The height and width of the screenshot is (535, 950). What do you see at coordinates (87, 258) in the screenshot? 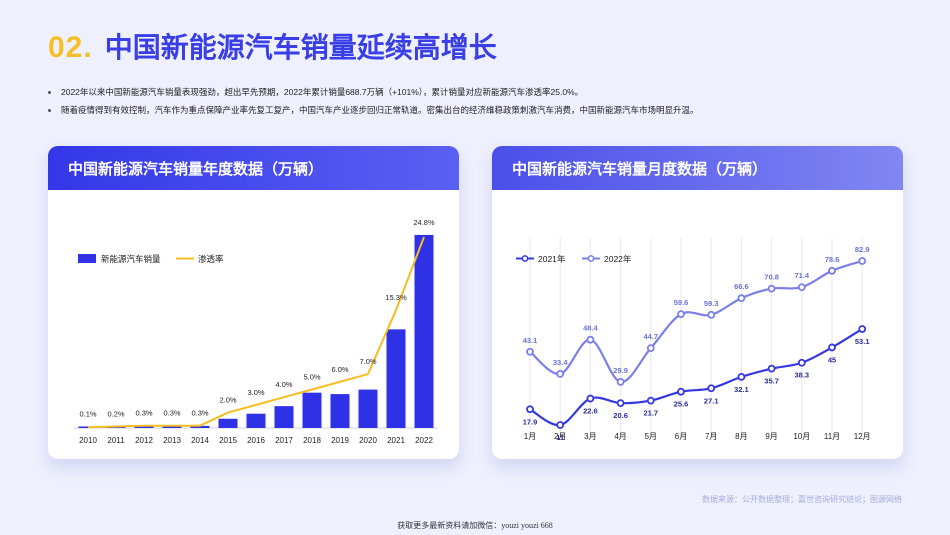
I see `legend-bar-swatch` at bounding box center [87, 258].